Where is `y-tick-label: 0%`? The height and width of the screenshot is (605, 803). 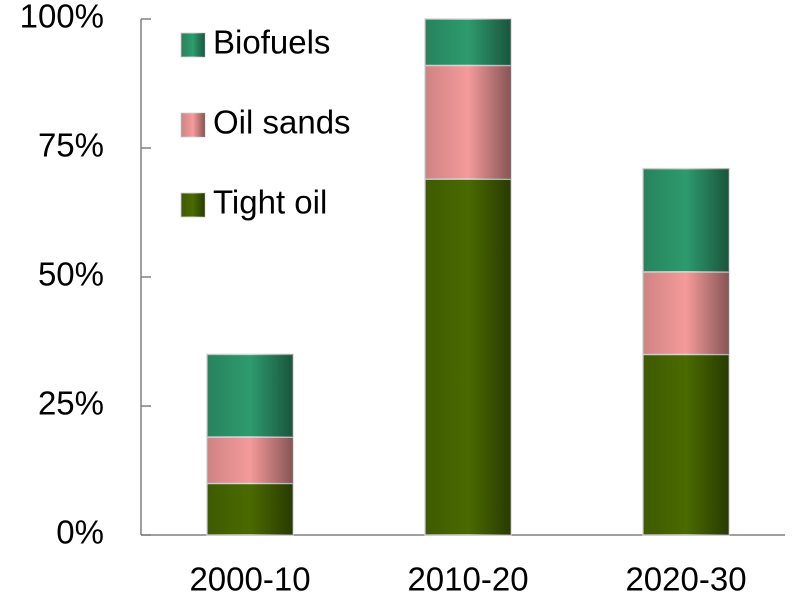
y-tick-label: 0% is located at coordinates (80, 532).